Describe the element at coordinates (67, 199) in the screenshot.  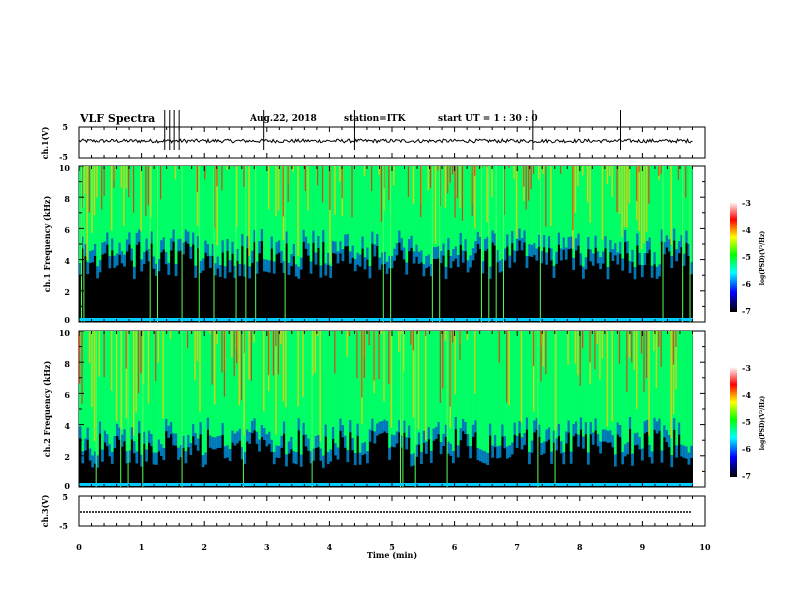
I see `ch1-ytick-8: 8` at that location.